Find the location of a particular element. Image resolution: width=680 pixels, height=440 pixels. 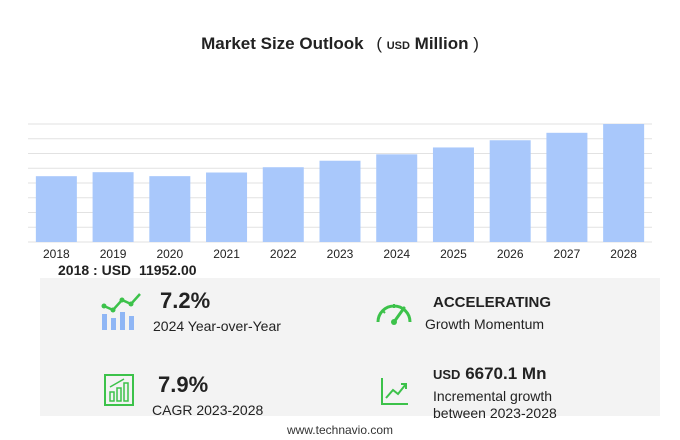

title-unit: ( USD Million ) is located at coordinates (427, 43).